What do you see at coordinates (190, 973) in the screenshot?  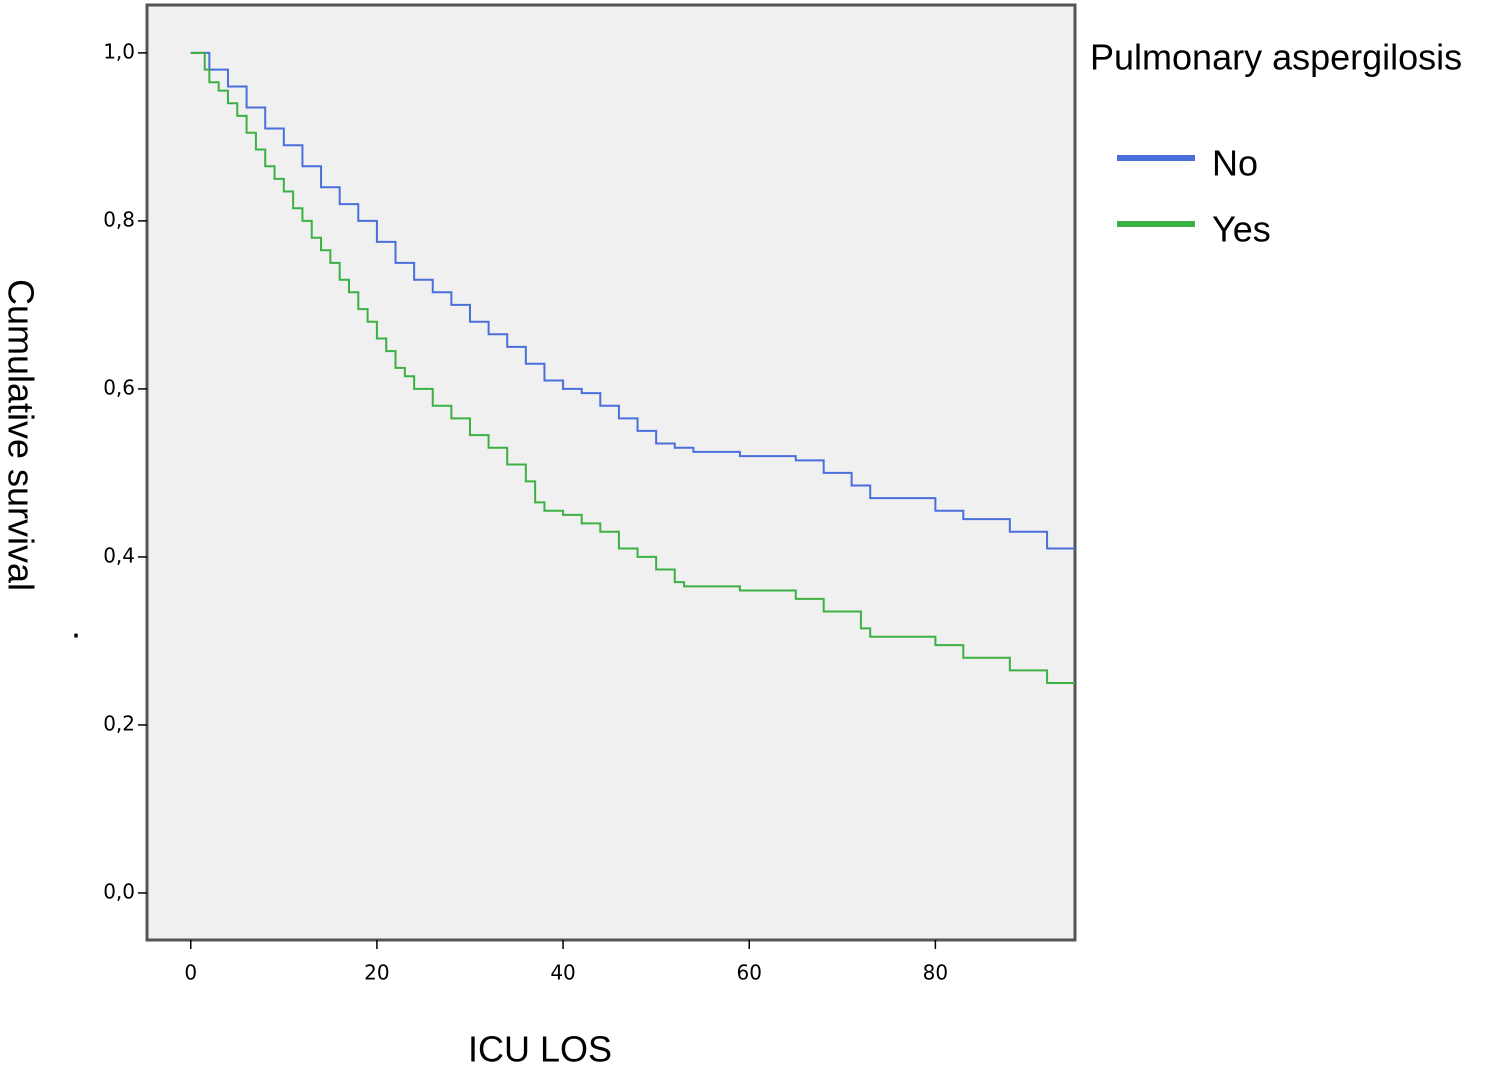 I see `x-tick-label: 0` at bounding box center [190, 973].